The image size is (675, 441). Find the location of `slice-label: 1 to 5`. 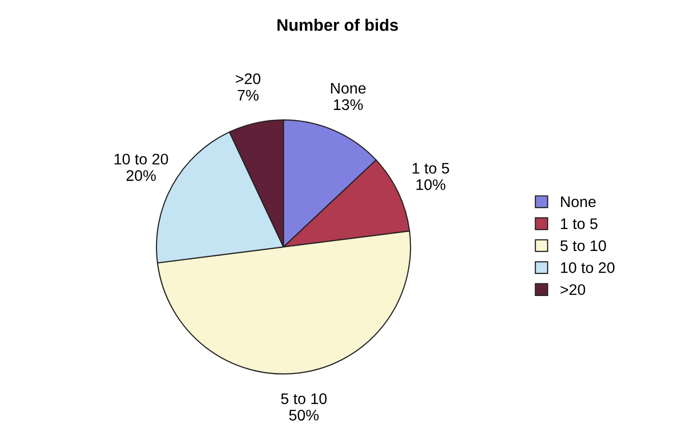

slice-label: 1 to 5 is located at coordinates (431, 168).